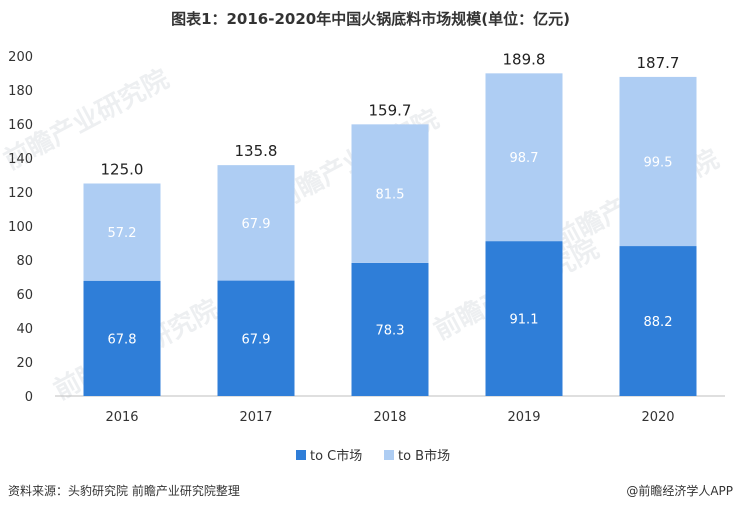 Image resolution: width=741 pixels, height=509 pixels. What do you see at coordinates (256, 151) in the screenshot?
I see `total-label: 135.8` at bounding box center [256, 151].